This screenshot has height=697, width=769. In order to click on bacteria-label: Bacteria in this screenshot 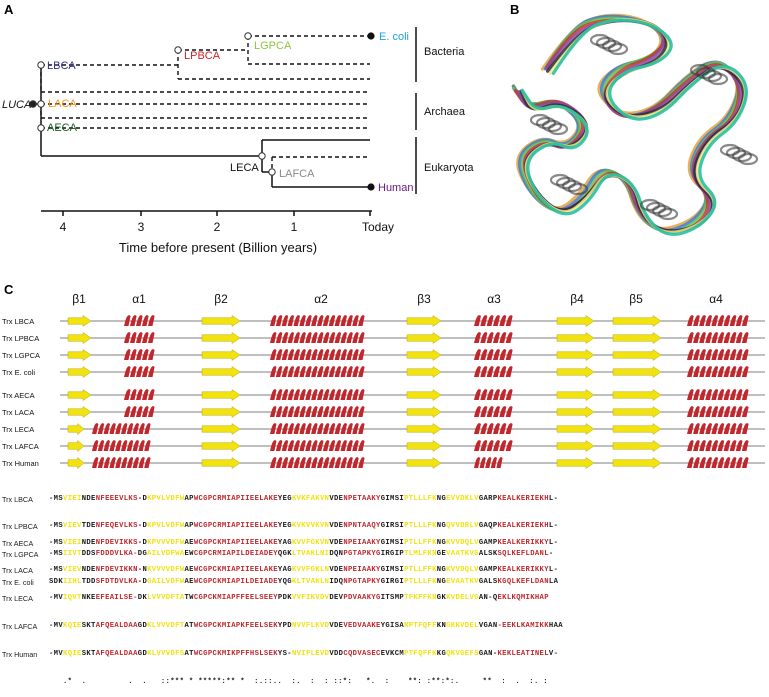, I will do `click(444, 52)`.